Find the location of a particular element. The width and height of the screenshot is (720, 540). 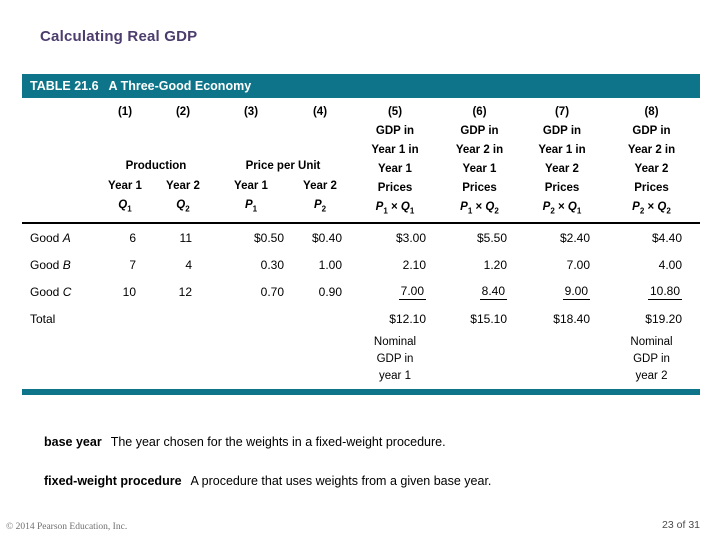

symbol: Q is located at coordinates (123, 204).